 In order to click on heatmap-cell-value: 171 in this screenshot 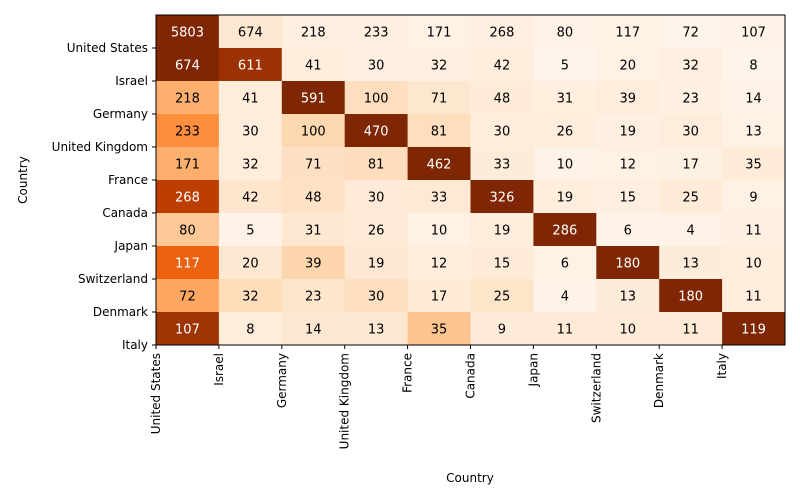, I will do `click(187, 165)`.